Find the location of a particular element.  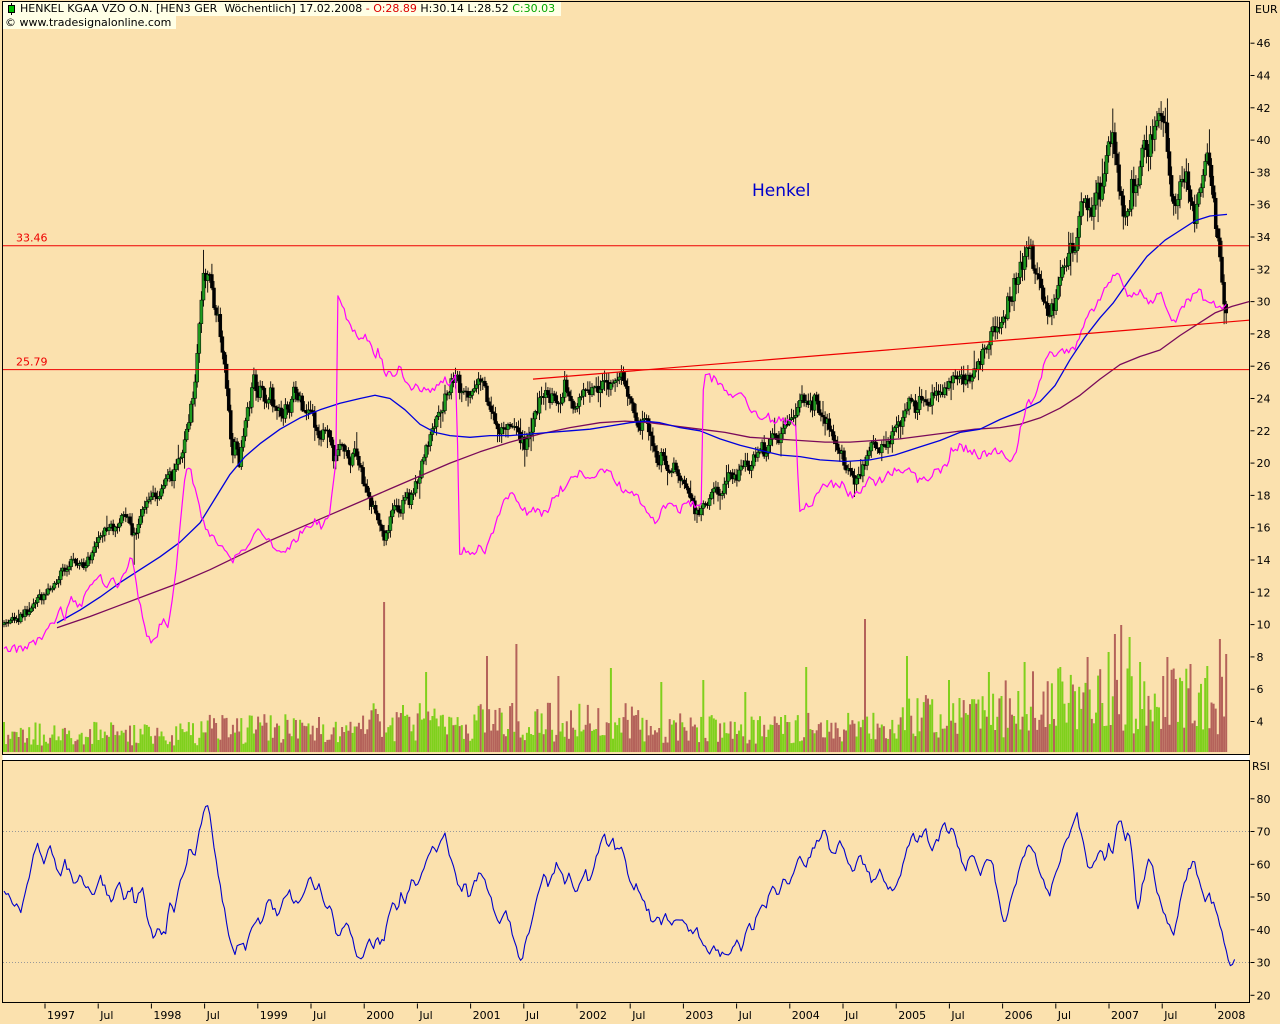

svg-text: 6 is located at coordinates (1260, 689).